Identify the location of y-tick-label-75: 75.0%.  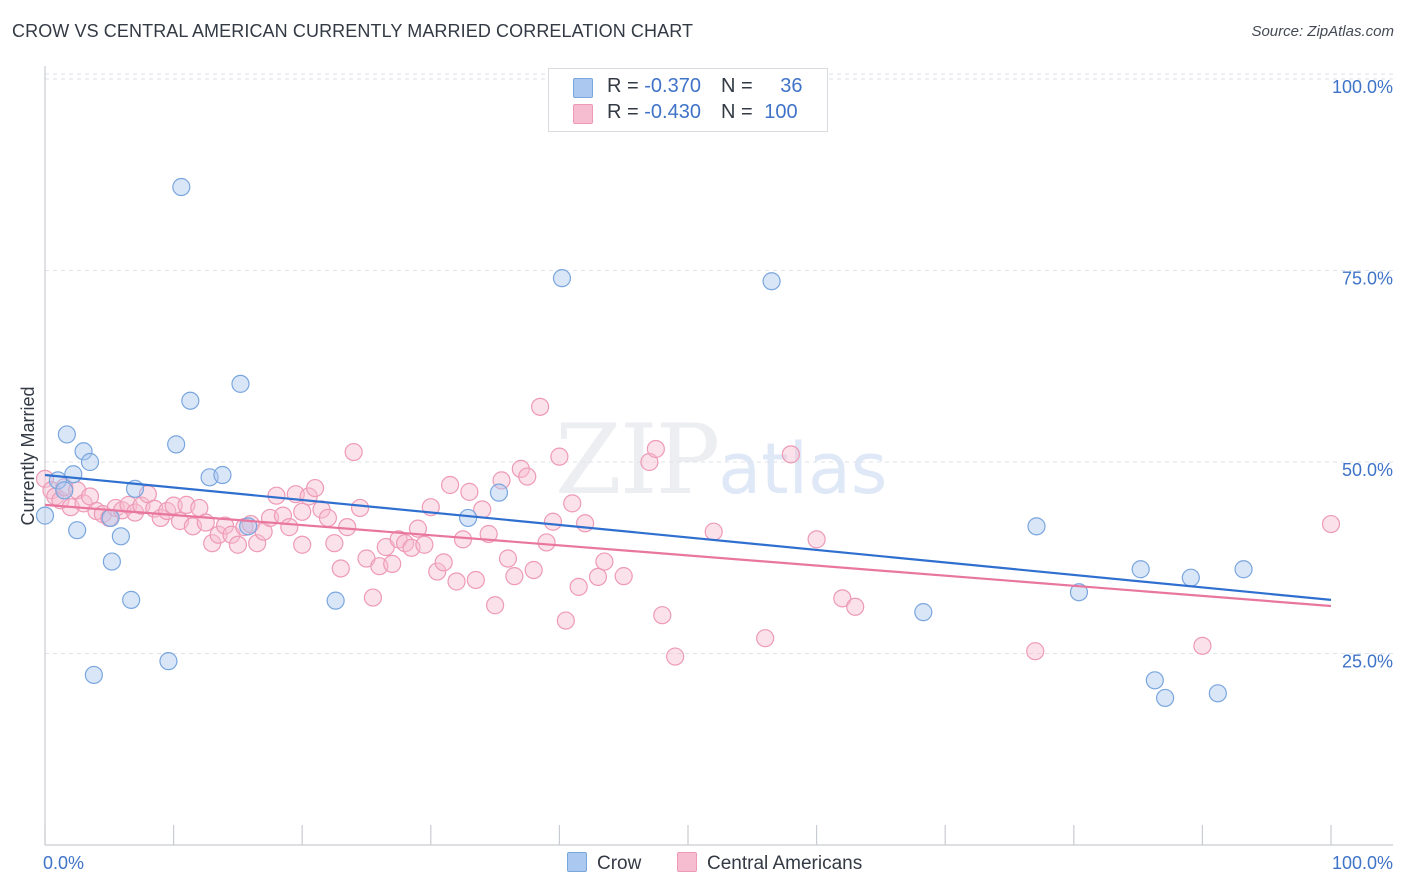
(1367, 279).